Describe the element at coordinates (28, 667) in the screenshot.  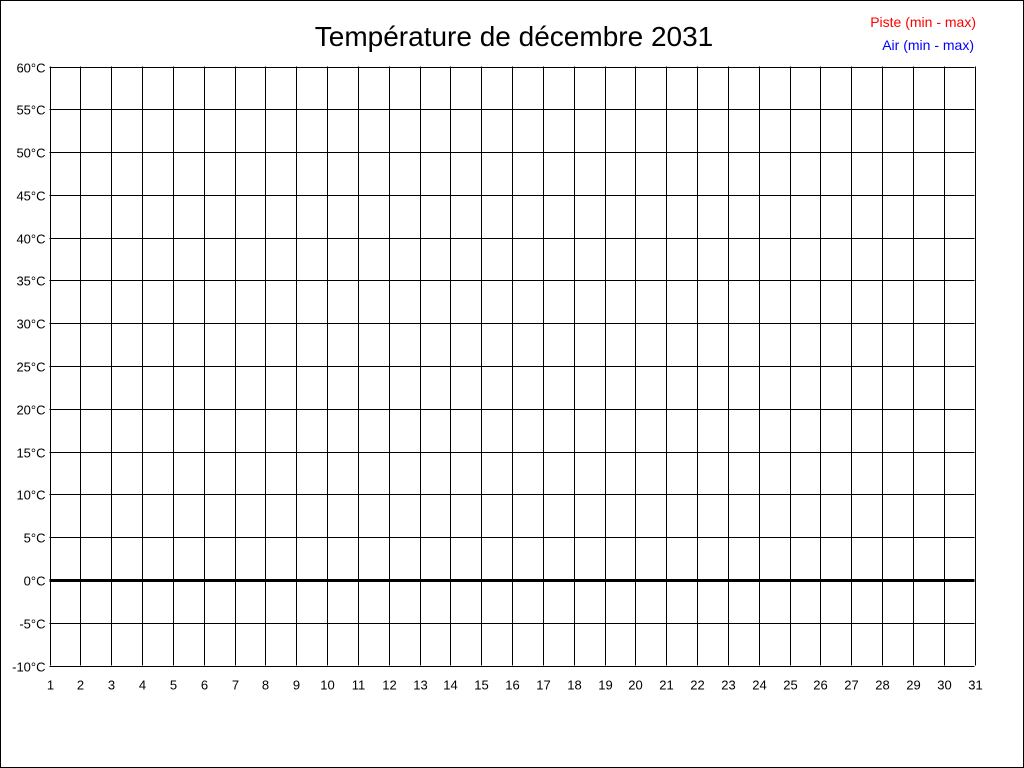
I see `y-tick-label: -10°C` at that location.